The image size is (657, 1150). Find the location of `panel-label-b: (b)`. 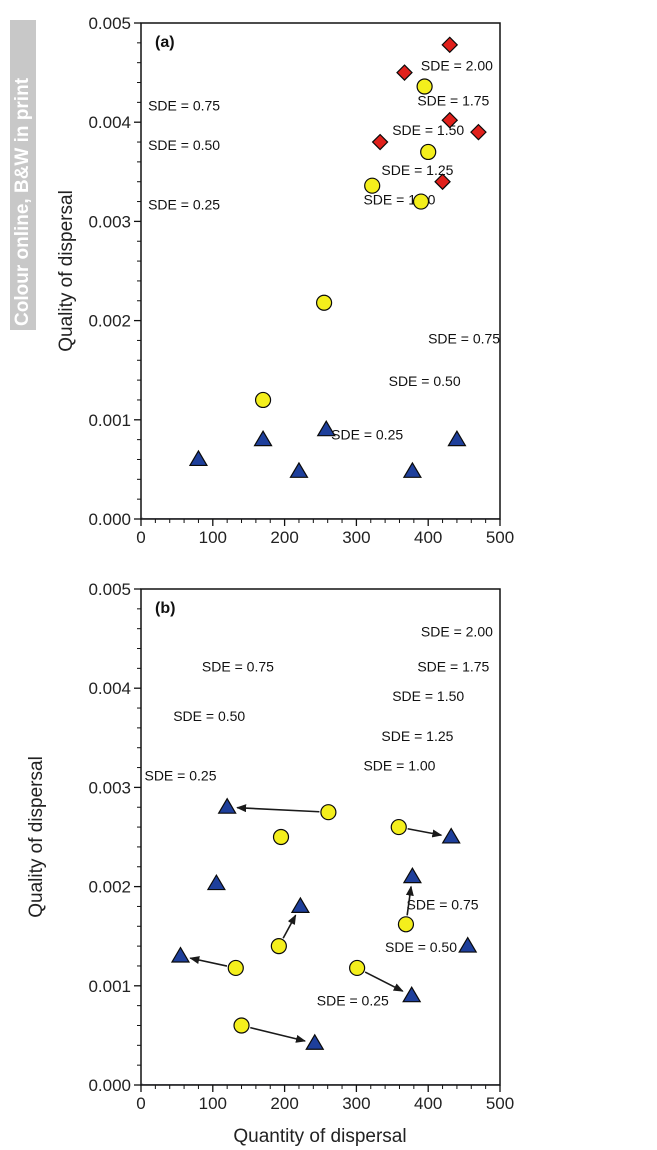

panel-label-b: (b) is located at coordinates (165, 608).